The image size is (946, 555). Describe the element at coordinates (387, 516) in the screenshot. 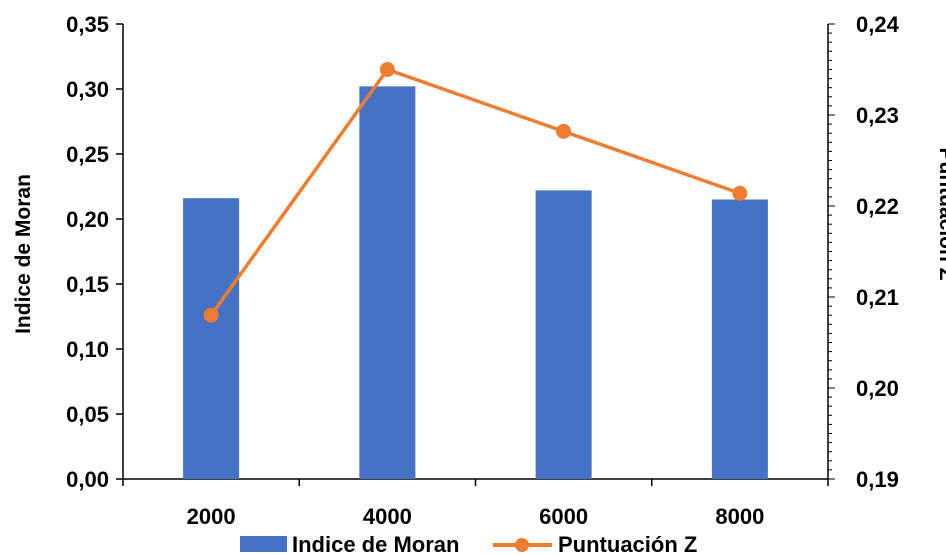

I see `x-tick-label: 4000` at that location.